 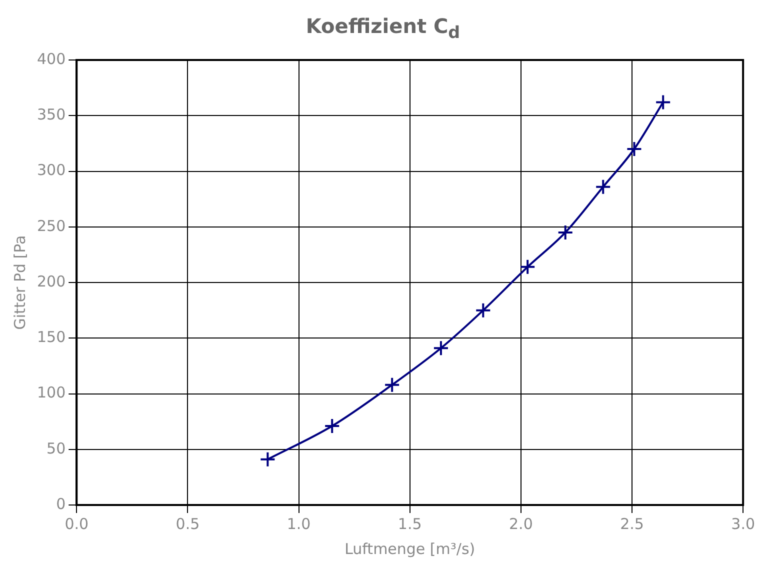 What do you see at coordinates (410, 549) in the screenshot?
I see `x-axis-title: Luftmenge [m³/s)` at bounding box center [410, 549].